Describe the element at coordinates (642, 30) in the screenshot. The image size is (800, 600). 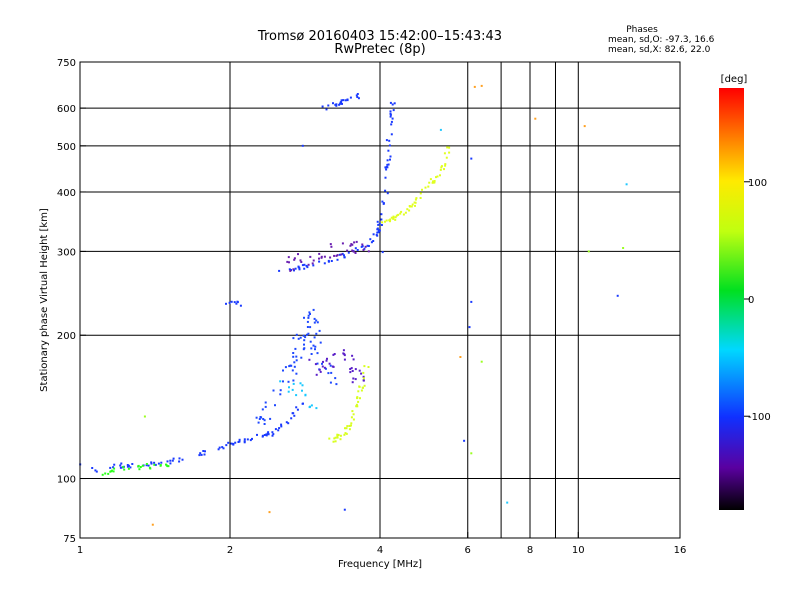
I see `phases-heading: Phases` at that location.